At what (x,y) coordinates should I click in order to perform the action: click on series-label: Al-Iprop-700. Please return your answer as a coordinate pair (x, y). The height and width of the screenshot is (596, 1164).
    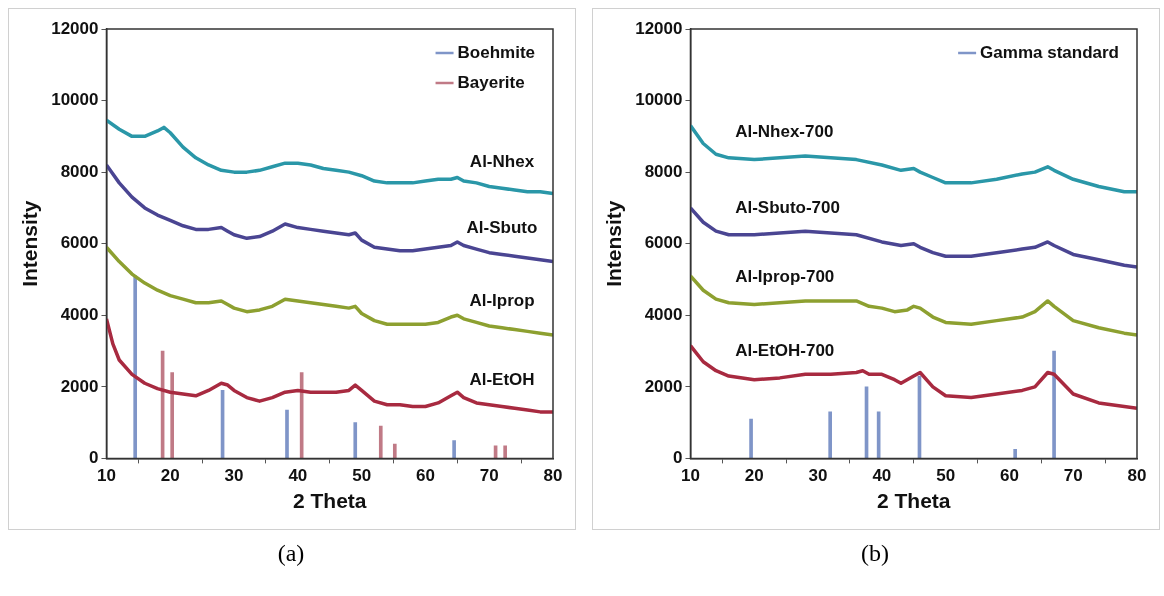
    Looking at the image, I should click on (785, 276).